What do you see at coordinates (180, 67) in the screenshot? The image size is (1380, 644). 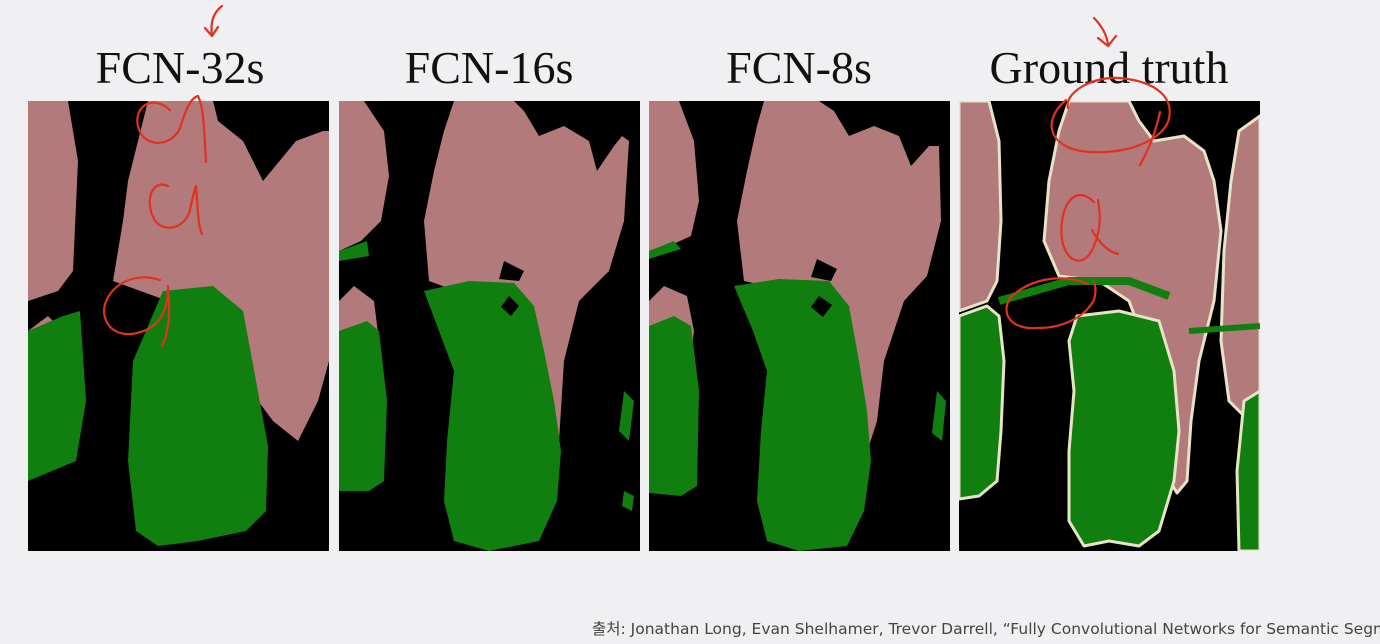 I see `panel-label-fcn32s: FCN-32s` at bounding box center [180, 67].